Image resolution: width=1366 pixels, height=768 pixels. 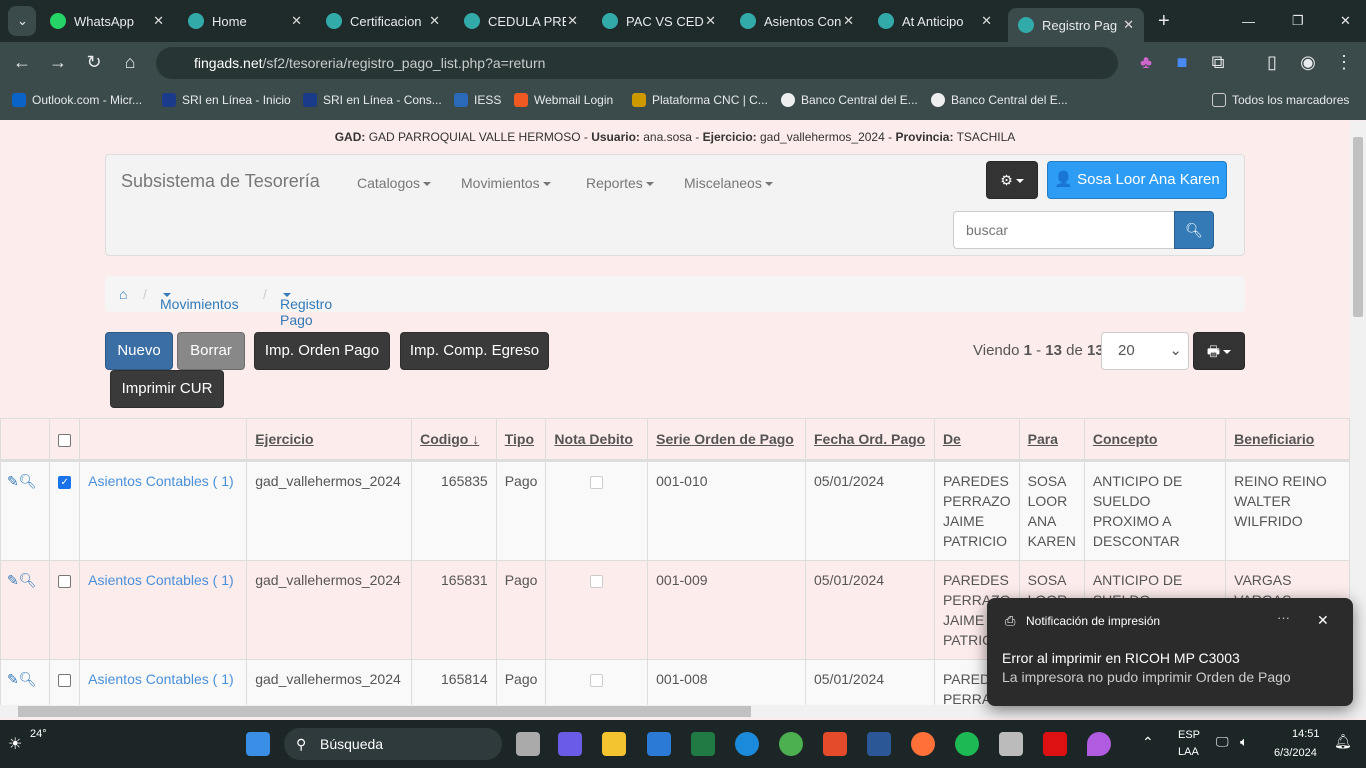 What do you see at coordinates (620, 183) in the screenshot?
I see `menu-reportes: Reportes` at bounding box center [620, 183].